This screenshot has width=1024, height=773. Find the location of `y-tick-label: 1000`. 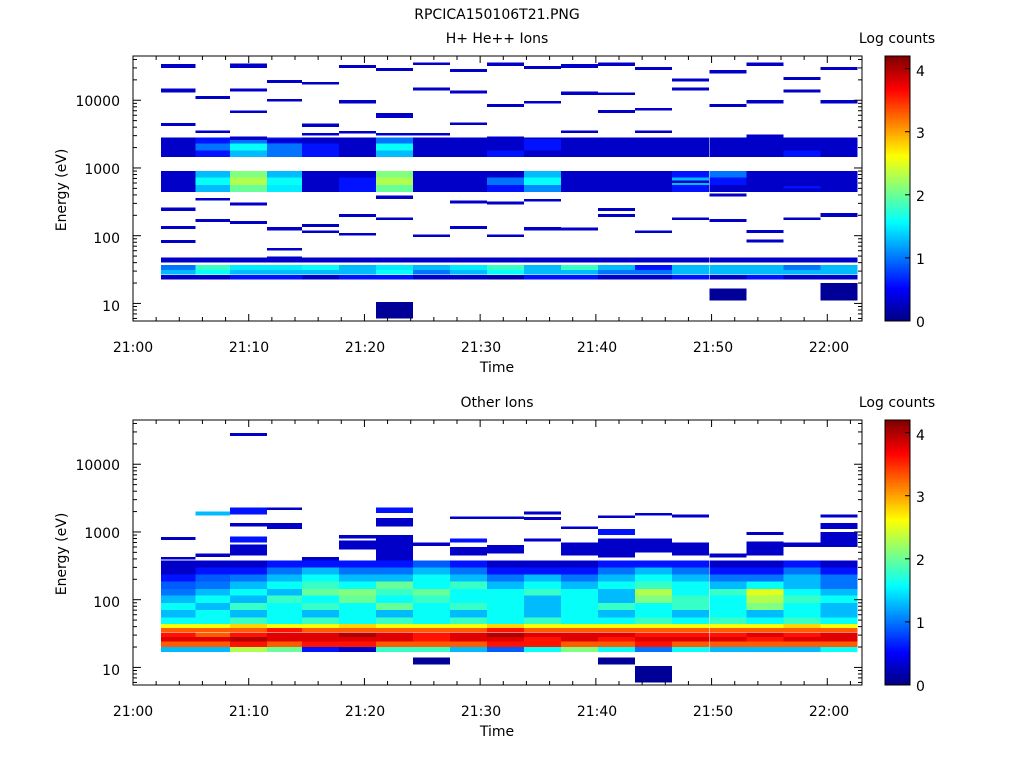

y-tick-label: 1000 is located at coordinates (102, 534).